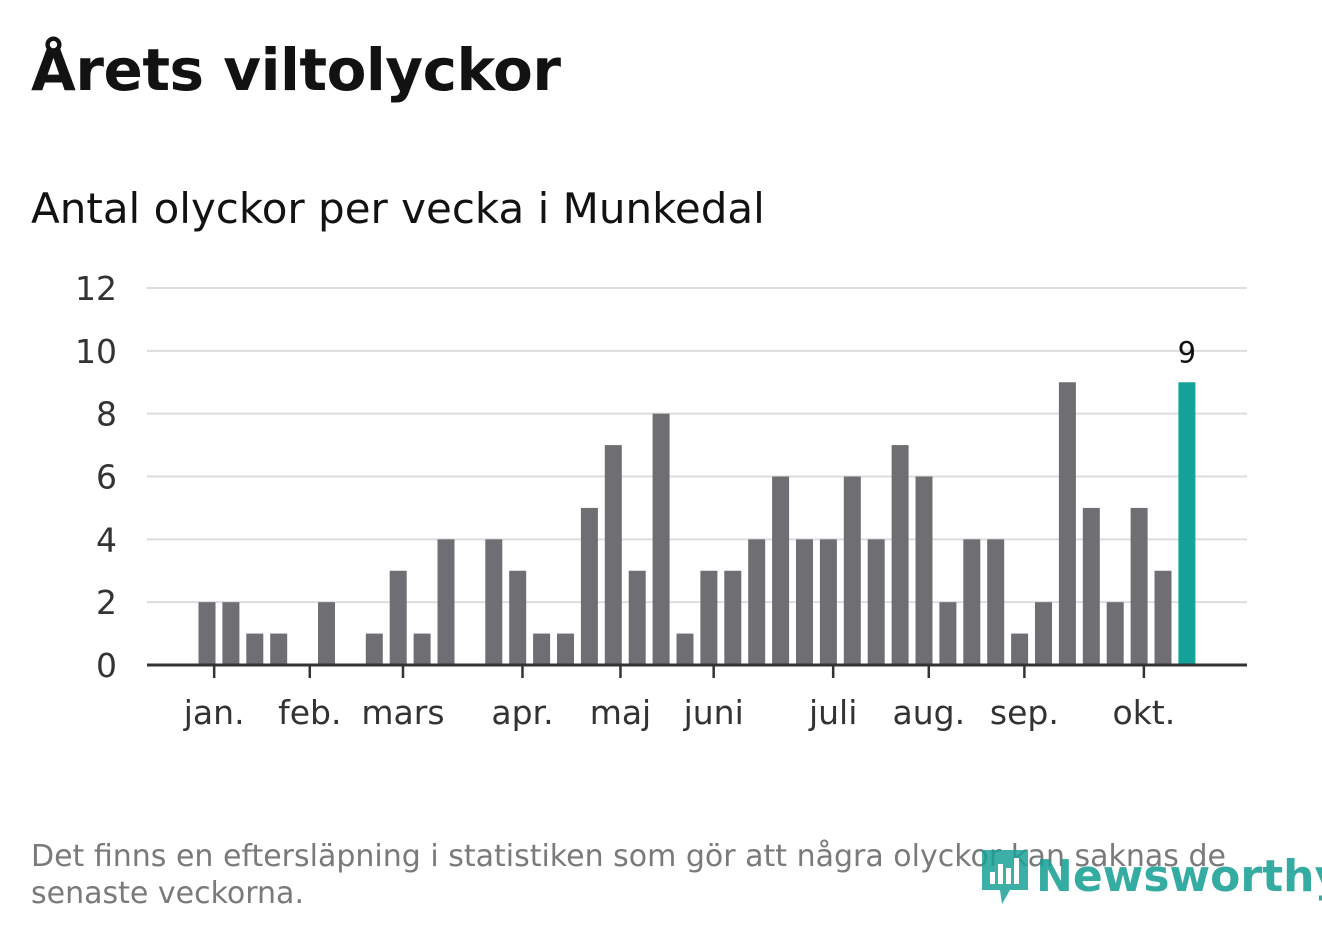 Image resolution: width=1322 pixels, height=939 pixels. What do you see at coordinates (309, 712) in the screenshot?
I see `x-tick-label: feb.` at bounding box center [309, 712].